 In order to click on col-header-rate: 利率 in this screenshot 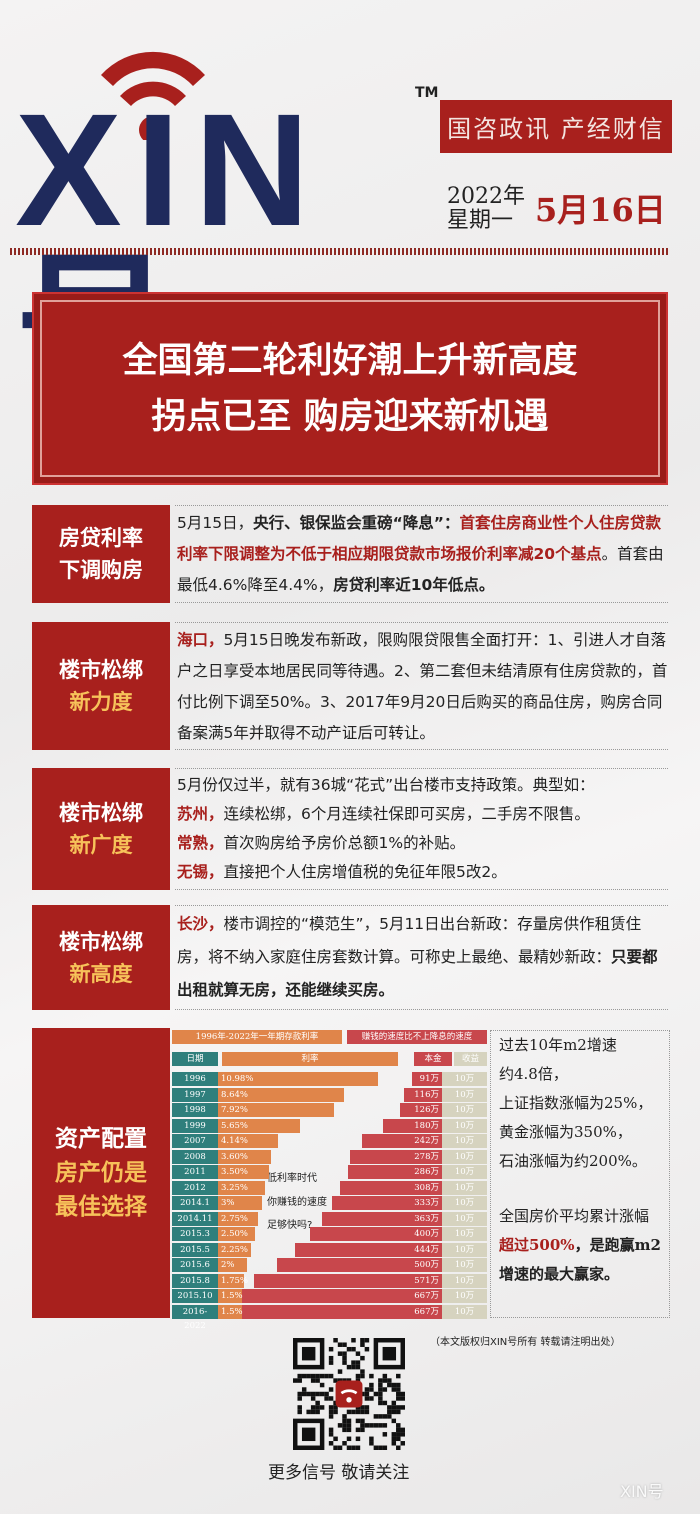, I will do `click(310, 1059)`.